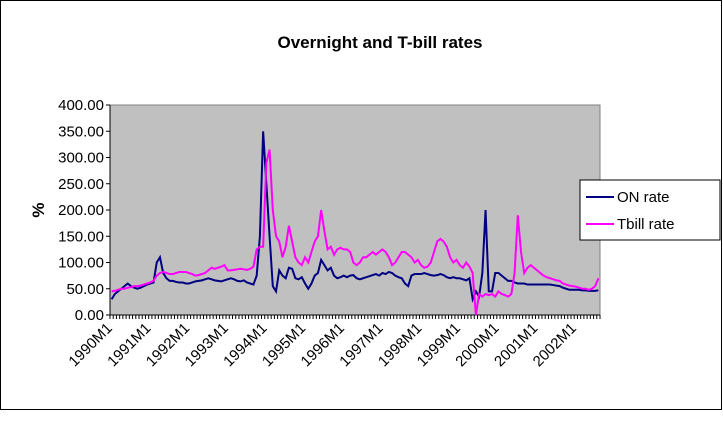 The image size is (723, 421). What do you see at coordinates (85, 289) in the screenshot?
I see `y-tick-label: 50.00` at bounding box center [85, 289].